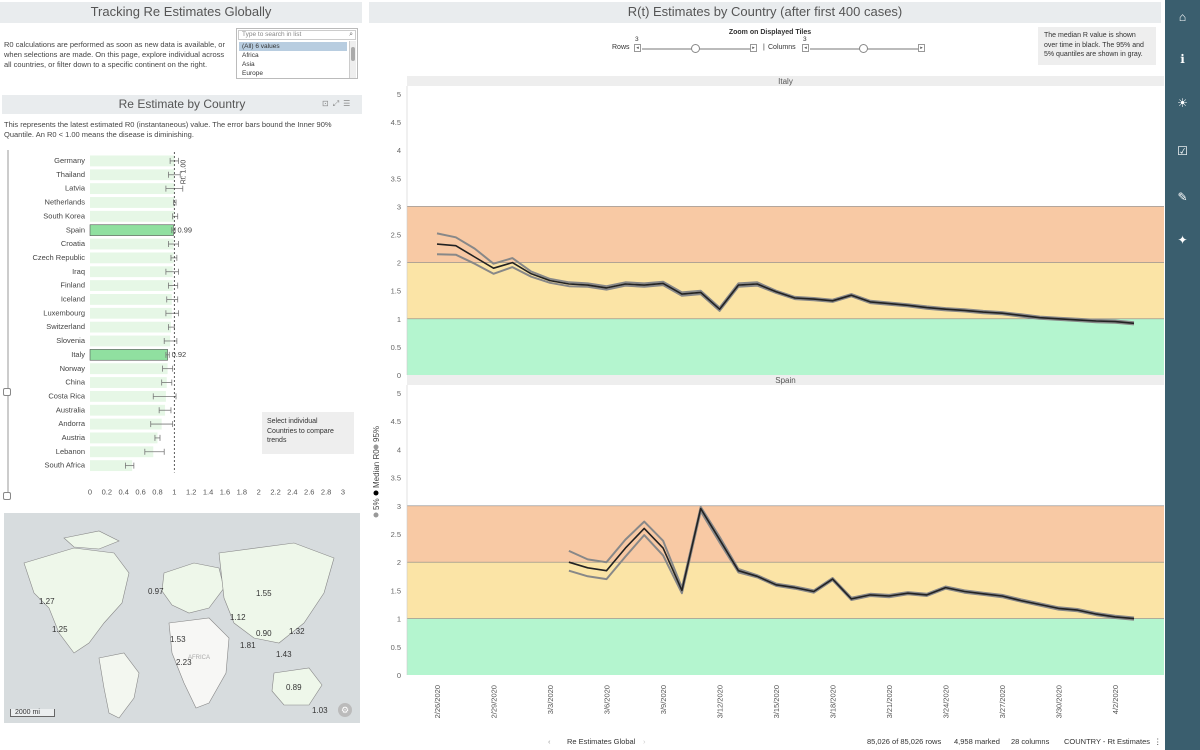  What do you see at coordinates (71, 409) in the screenshot?
I see `bar-category-label: Australia` at bounding box center [71, 409].